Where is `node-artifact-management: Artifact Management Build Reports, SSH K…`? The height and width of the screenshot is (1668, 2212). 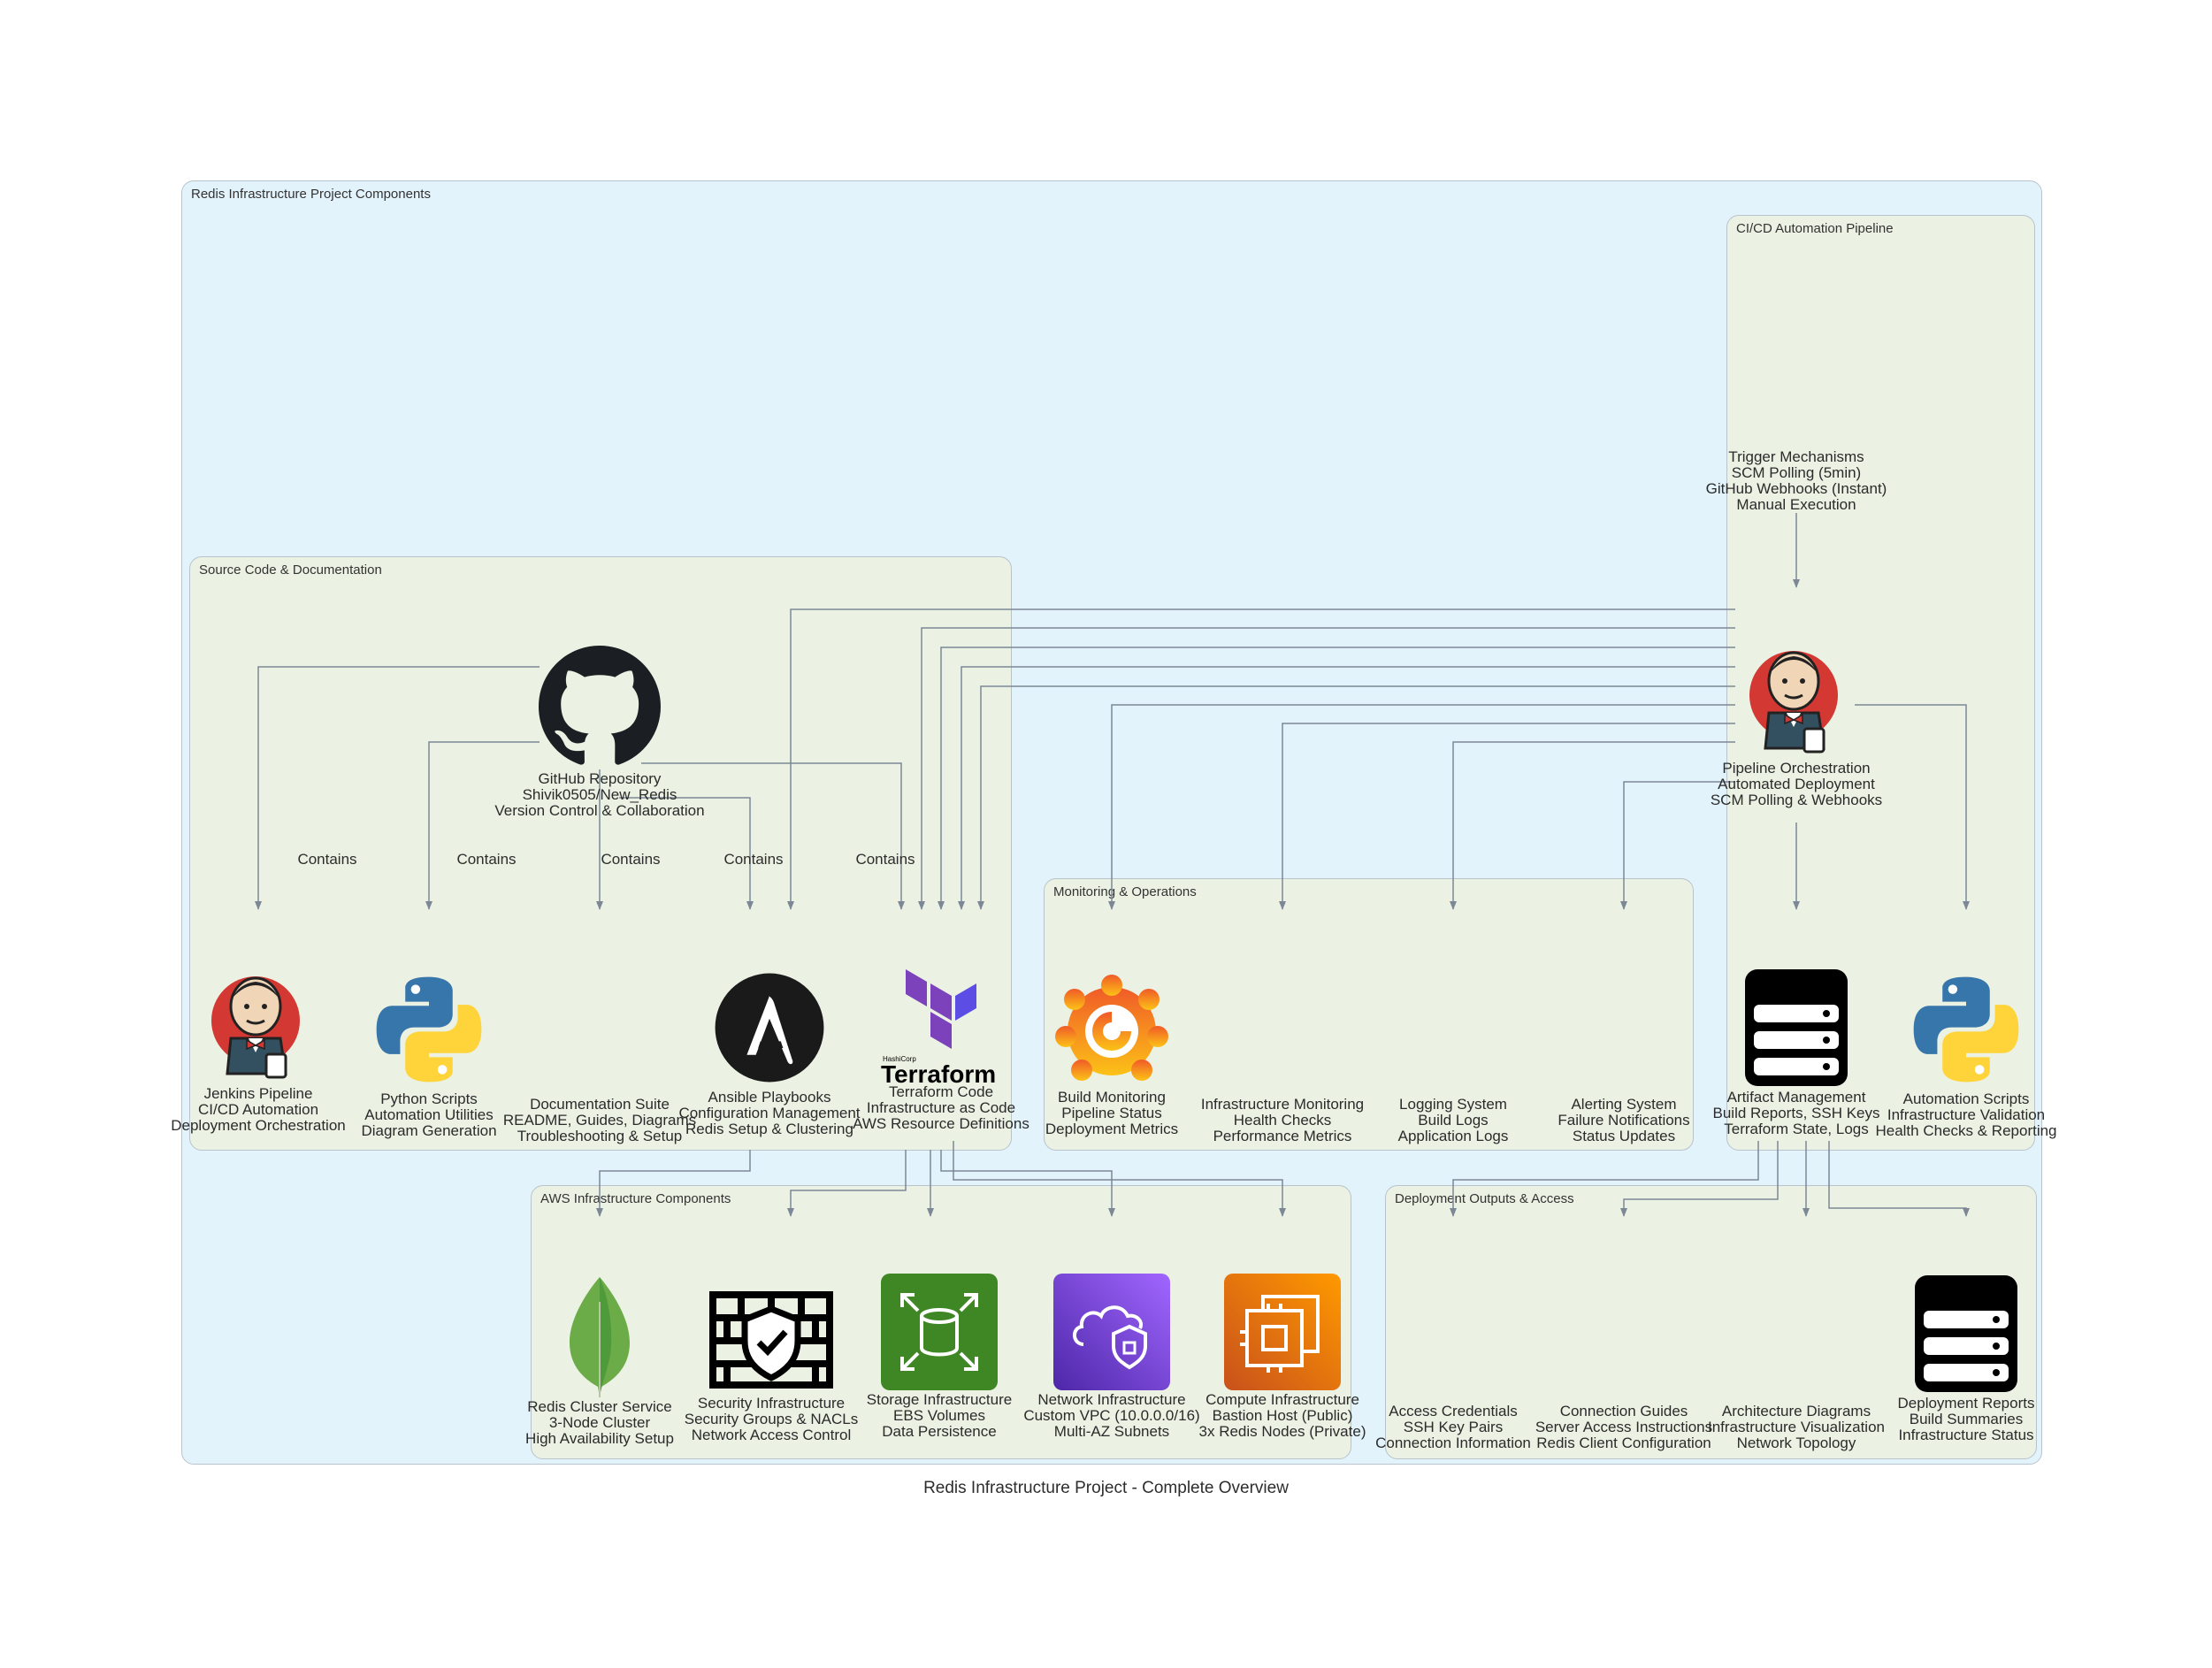 node-artifact-management: Artifact Management Build Reports, SSH K… is located at coordinates (1796, 1051).